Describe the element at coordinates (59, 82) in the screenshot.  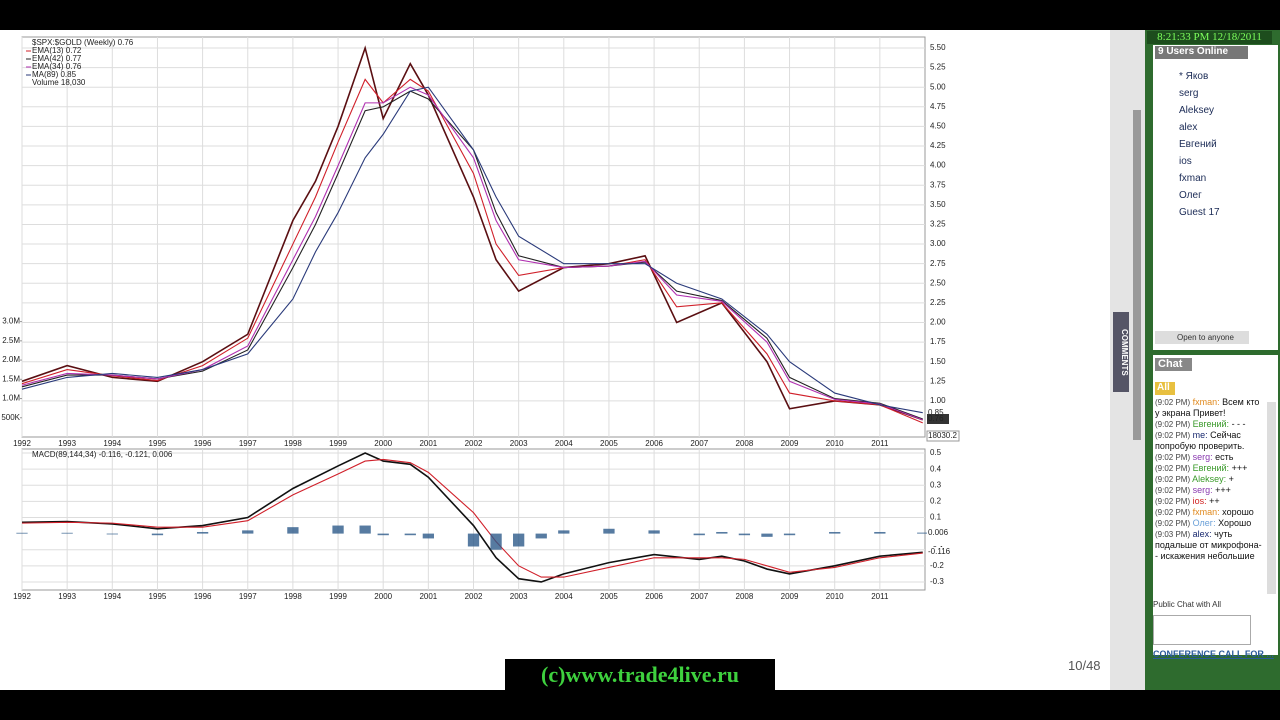
I see `volume-label: Volume 18,030` at that location.